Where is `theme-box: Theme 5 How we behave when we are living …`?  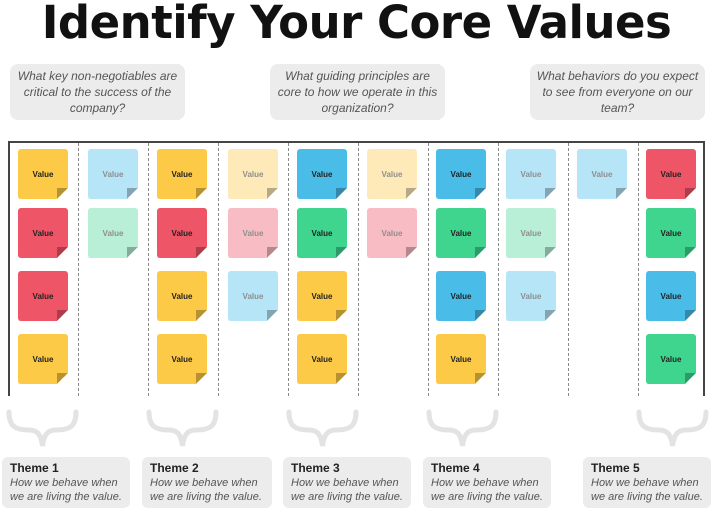
theme-box: Theme 5 How we behave when we are living … is located at coordinates (647, 482).